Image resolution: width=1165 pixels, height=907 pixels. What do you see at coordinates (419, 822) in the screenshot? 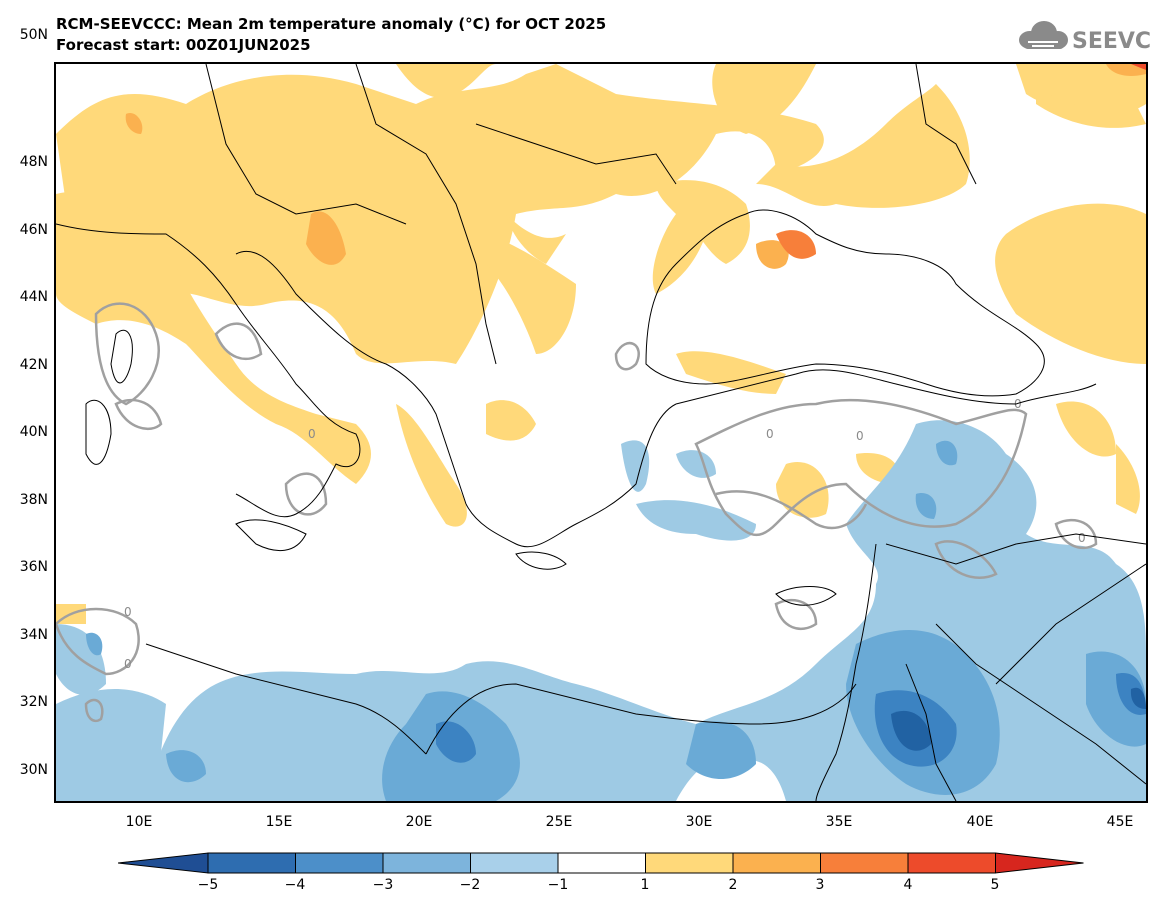
I see `lon-label: 20E` at bounding box center [419, 822].